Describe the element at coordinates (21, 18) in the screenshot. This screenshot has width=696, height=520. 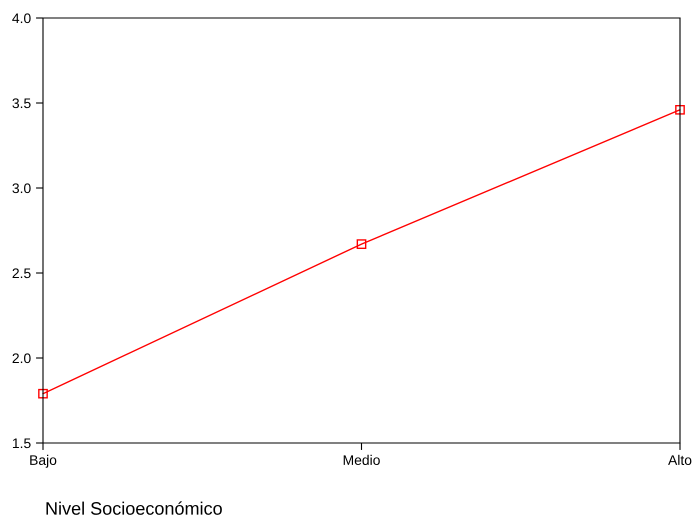
I see `y-tick-label: 4.0` at that location.